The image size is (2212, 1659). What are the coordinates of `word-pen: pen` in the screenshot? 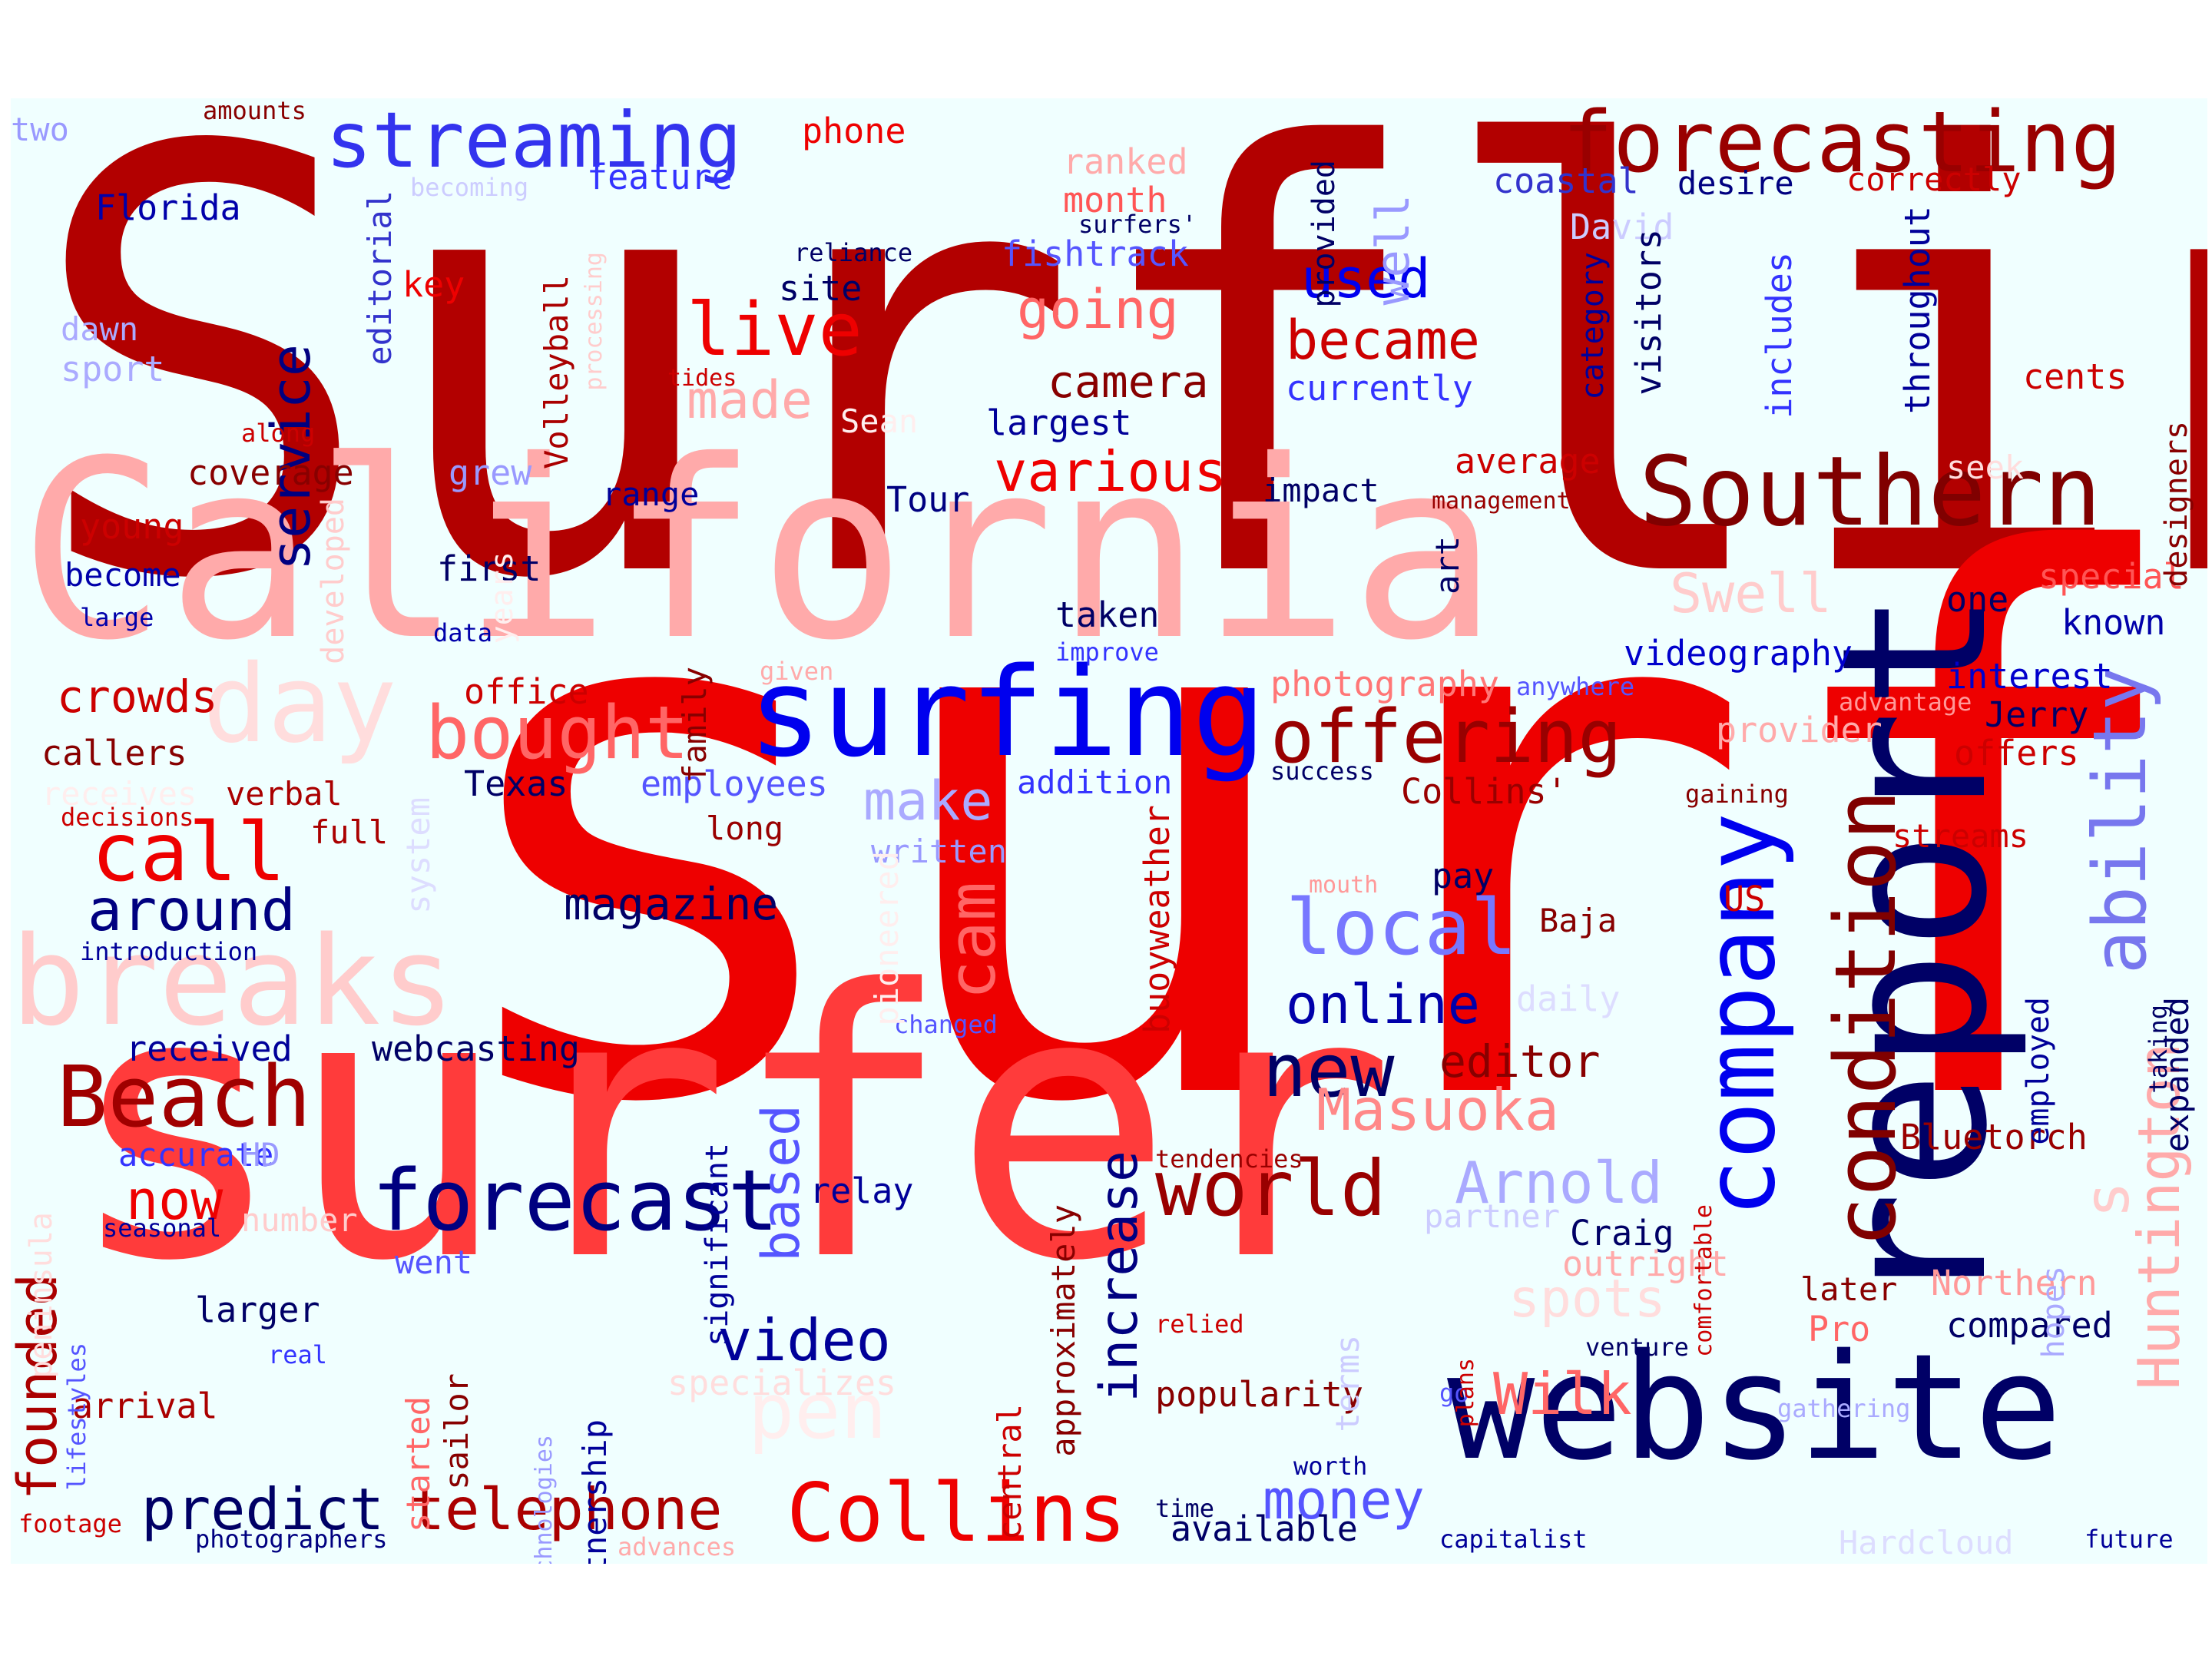 It's located at (817, 1411).